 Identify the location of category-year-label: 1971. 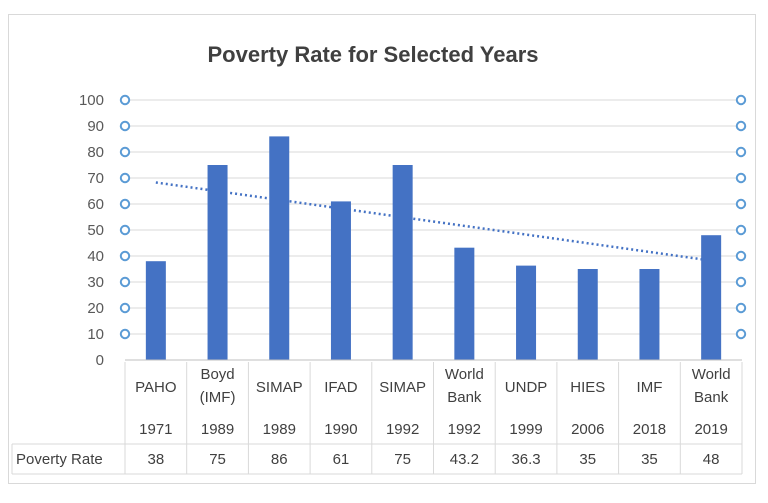
(155, 429).